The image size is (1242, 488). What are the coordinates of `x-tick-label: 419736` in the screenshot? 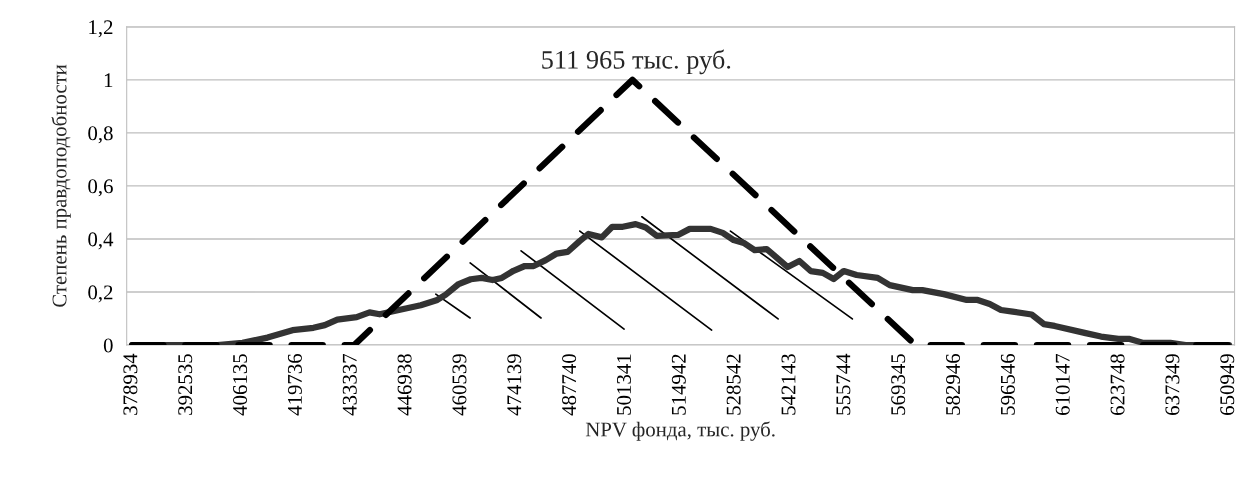 It's located at (294, 384).